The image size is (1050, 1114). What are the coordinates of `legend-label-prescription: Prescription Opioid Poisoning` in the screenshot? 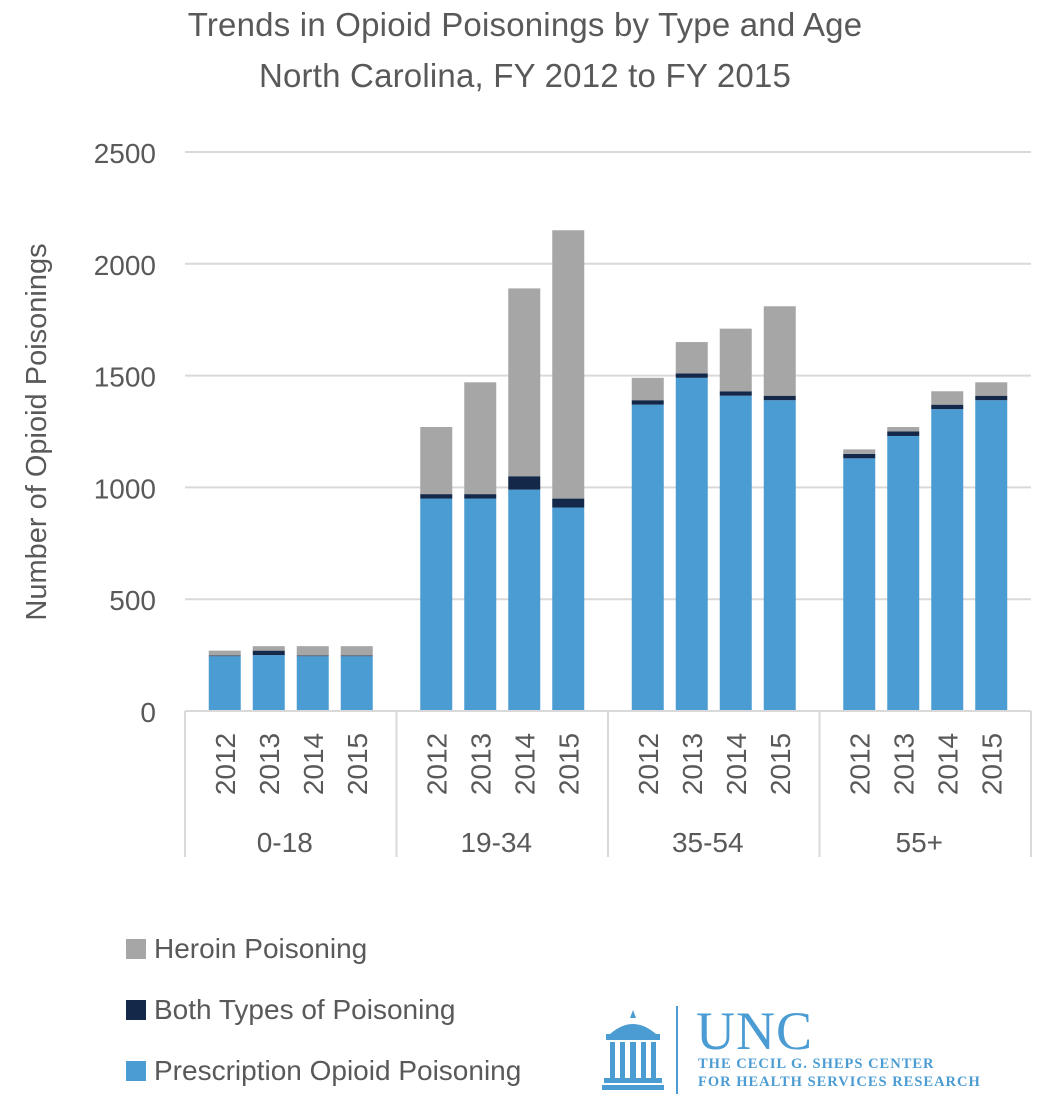 It's located at (338, 1070).